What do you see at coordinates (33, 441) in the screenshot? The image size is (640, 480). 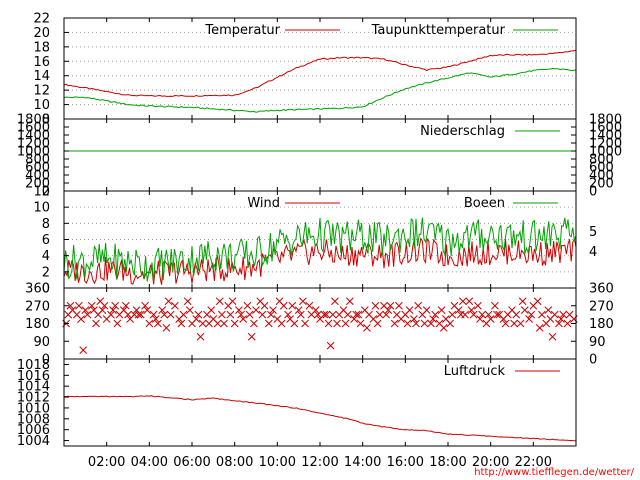 I see `pressure-ytick-label: 1004` at bounding box center [33, 441].